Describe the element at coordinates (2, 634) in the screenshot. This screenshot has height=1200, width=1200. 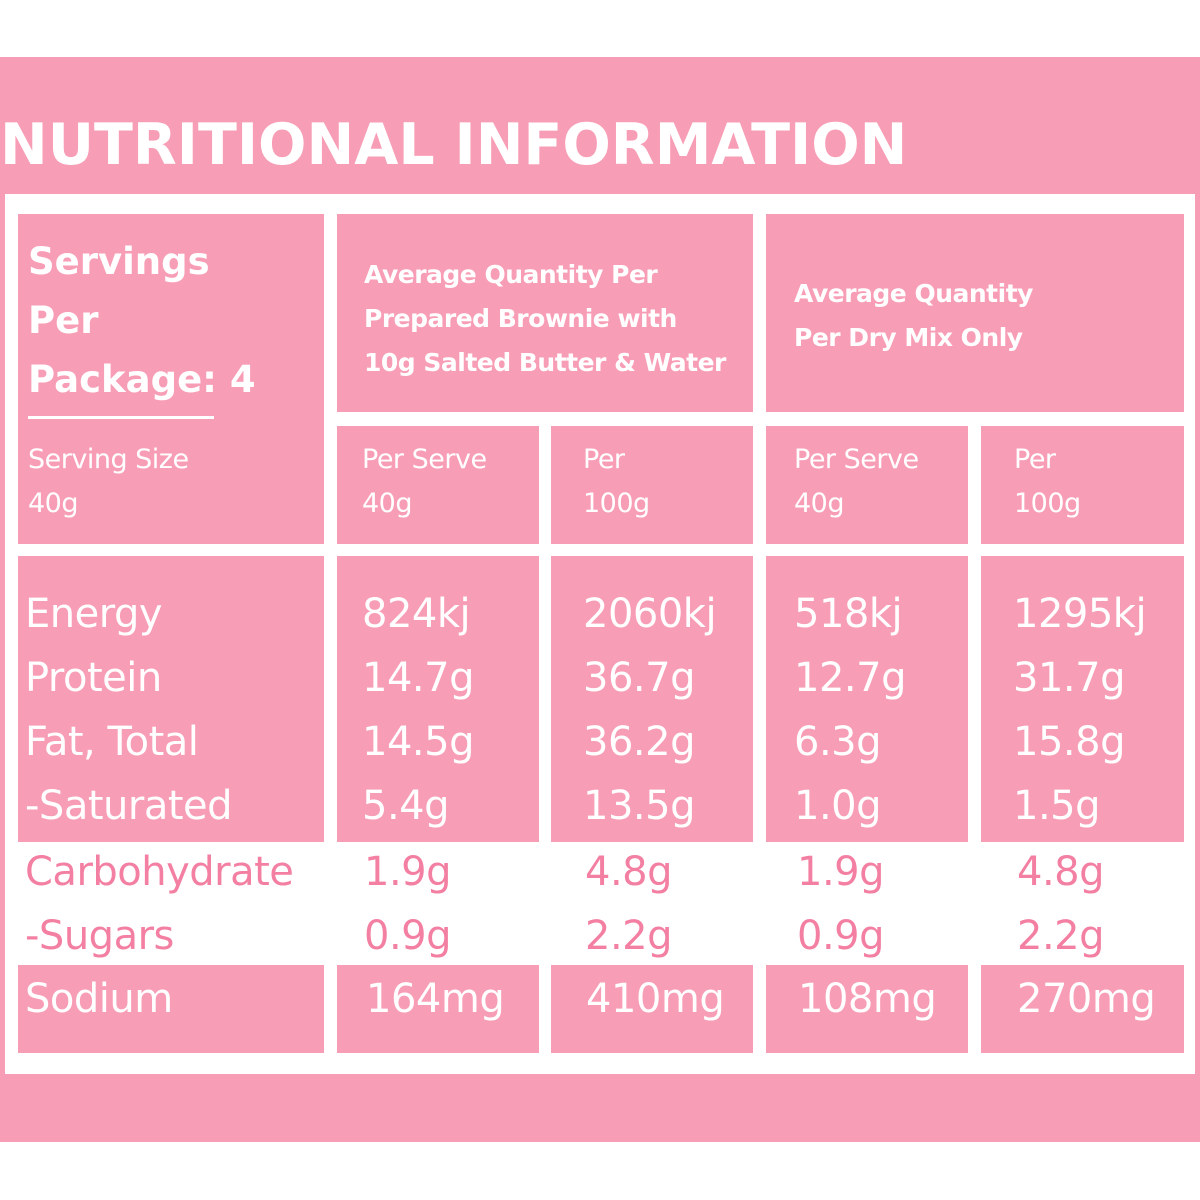
I see `frame-left` at that location.